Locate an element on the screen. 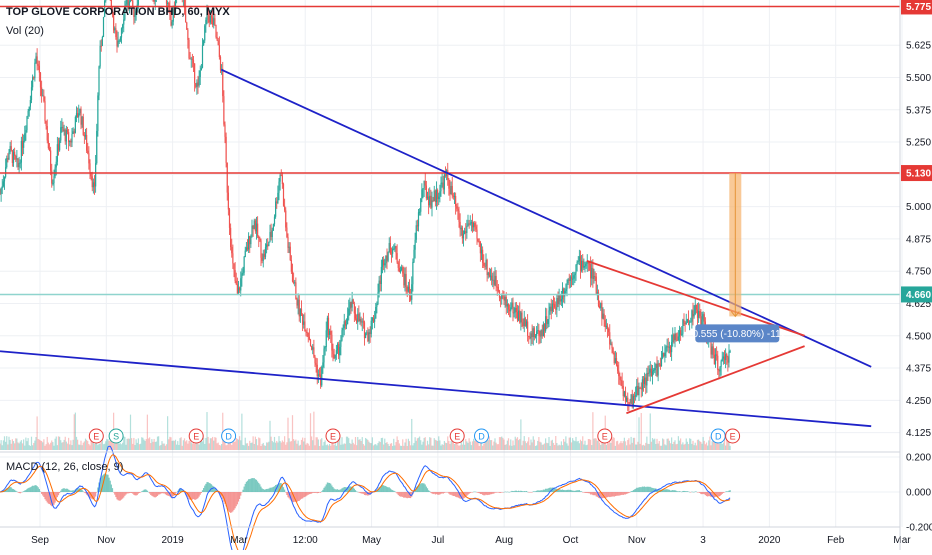 Image resolution: width=932 pixels, height=555 pixels. time-tick-label: Oct is located at coordinates (571, 540).